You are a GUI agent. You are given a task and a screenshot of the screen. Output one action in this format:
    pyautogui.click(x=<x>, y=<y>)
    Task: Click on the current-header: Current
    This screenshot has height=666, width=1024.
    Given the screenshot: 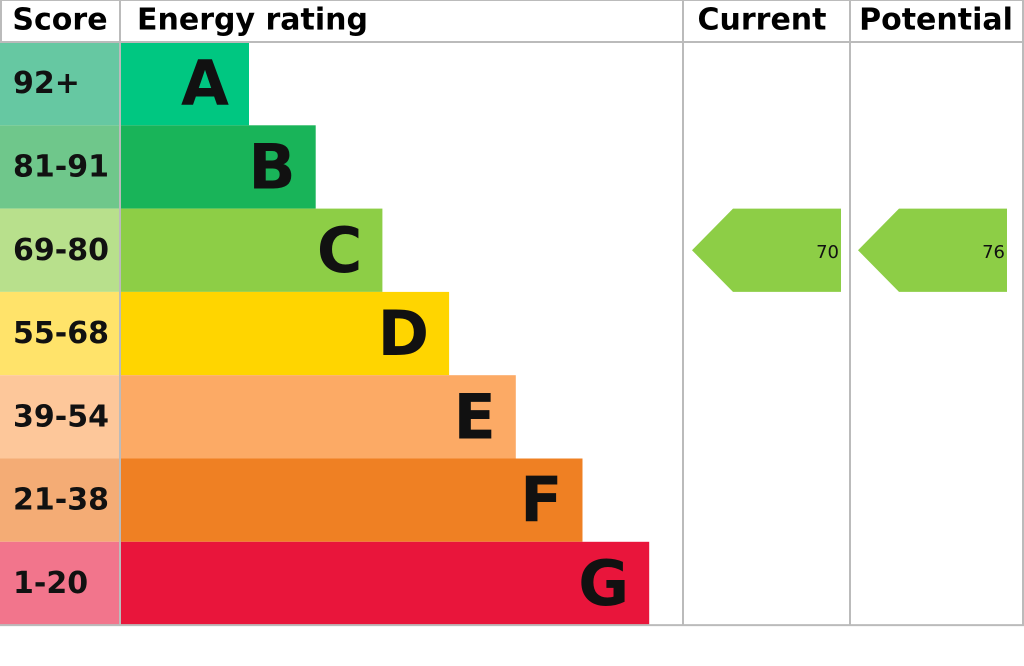 What is the action you would take?
    pyautogui.click(x=761, y=20)
    